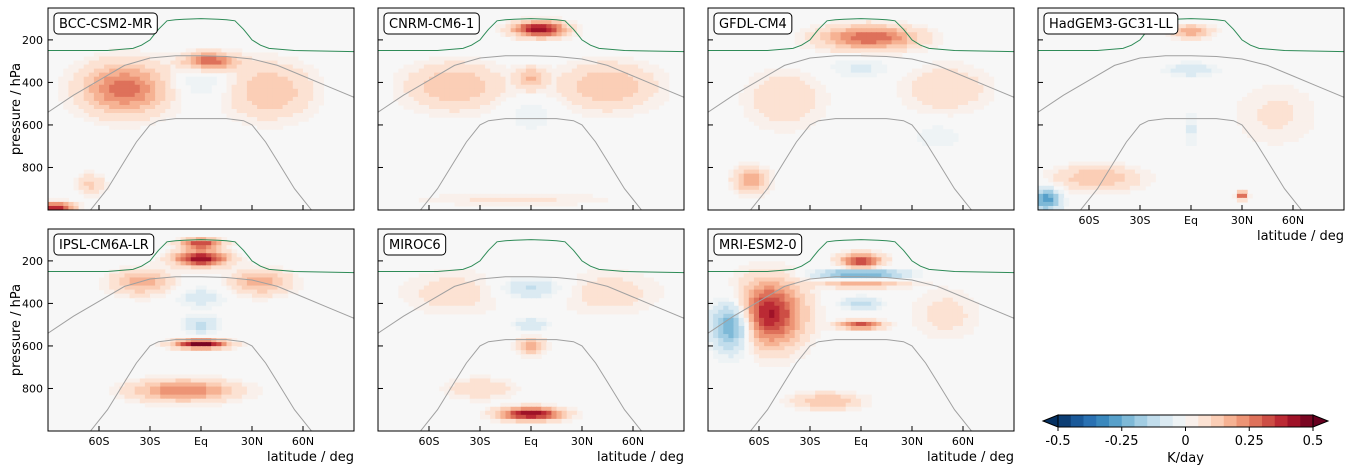 Image resolution: width=1358 pixels, height=466 pixels. Describe the element at coordinates (480, 441) in the screenshot. I see `x-tick-label: 30S` at that location.